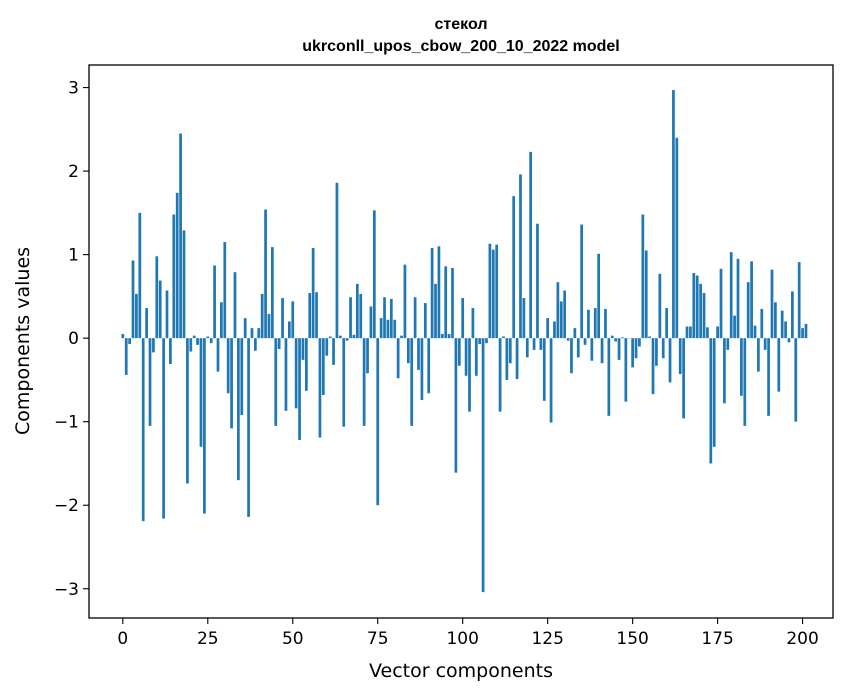  What do you see at coordinates (378, 639) in the screenshot?
I see `x-tick-label: 75` at bounding box center [378, 639].